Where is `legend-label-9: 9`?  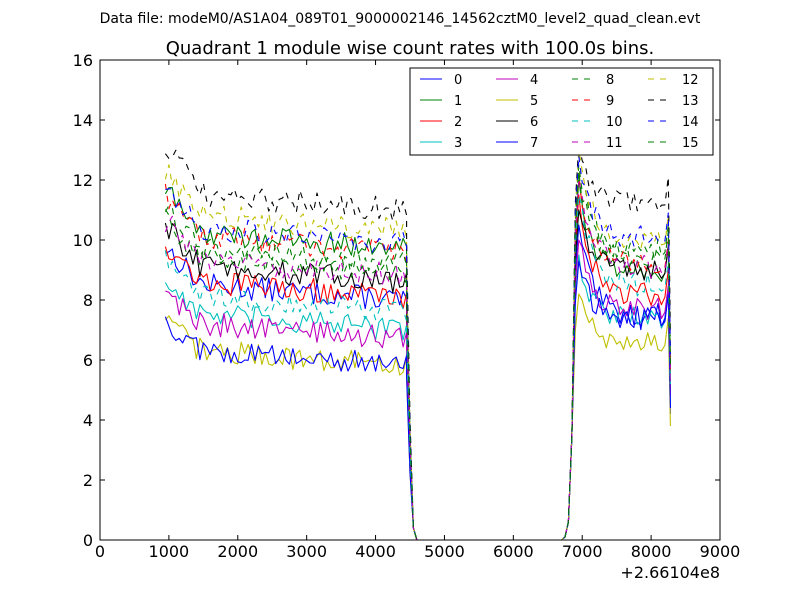 legend-label-9: 9 is located at coordinates (610, 101).